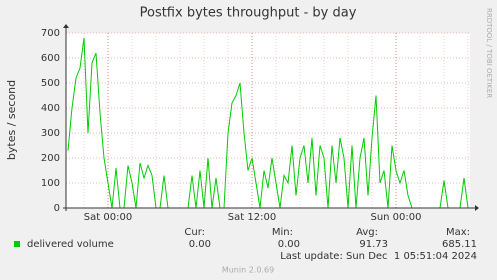 This screenshot has height=280, width=497. I want to click on legend-header: Avg:, so click(367, 232).